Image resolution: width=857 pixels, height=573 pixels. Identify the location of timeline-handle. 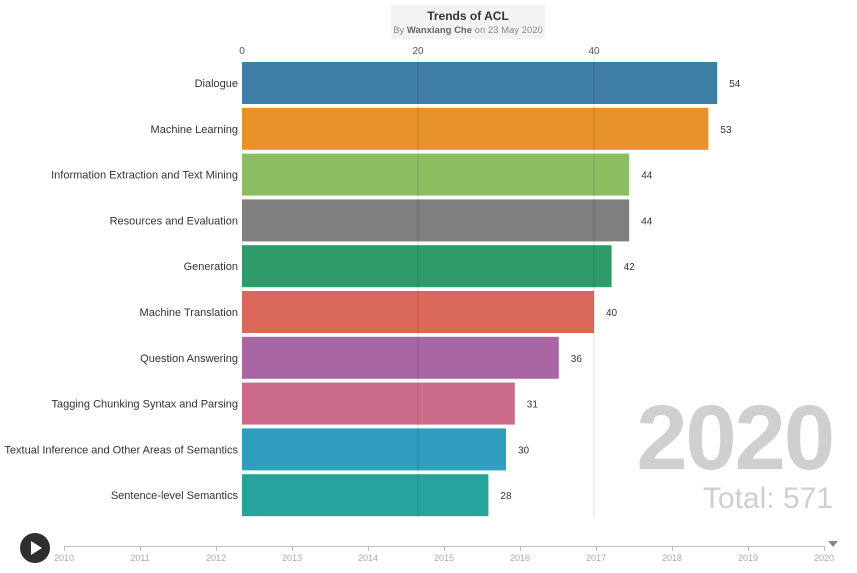
(833, 544).